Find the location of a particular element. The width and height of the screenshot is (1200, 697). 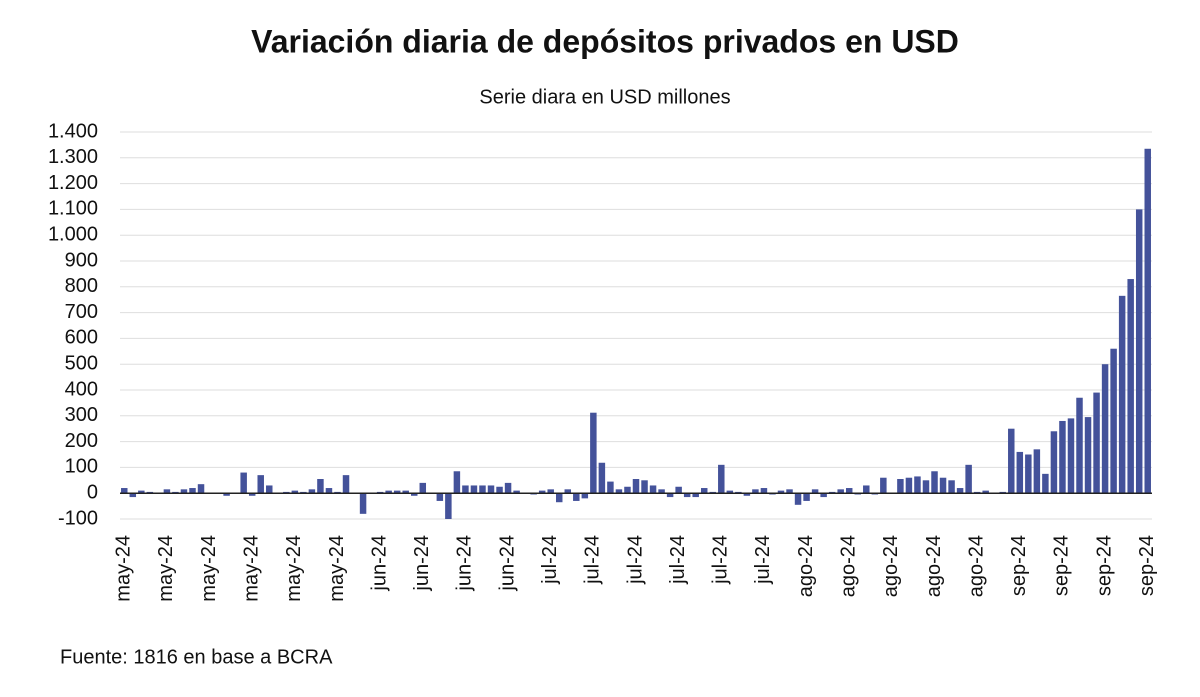

y-tick-label: 800 is located at coordinates (81, 286).